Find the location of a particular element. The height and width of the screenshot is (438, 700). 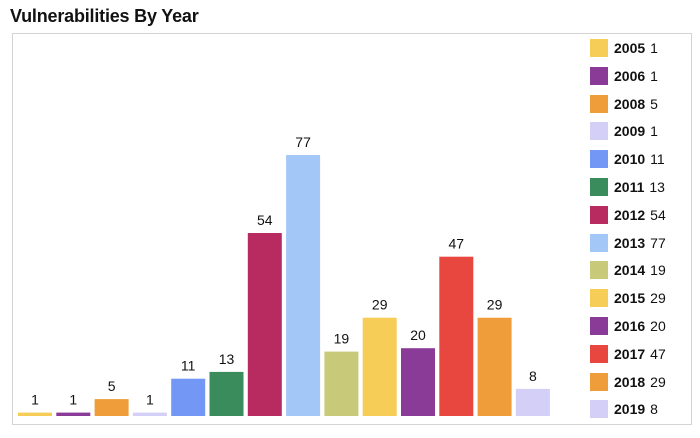

legend-year: 2019 is located at coordinates (630, 409).